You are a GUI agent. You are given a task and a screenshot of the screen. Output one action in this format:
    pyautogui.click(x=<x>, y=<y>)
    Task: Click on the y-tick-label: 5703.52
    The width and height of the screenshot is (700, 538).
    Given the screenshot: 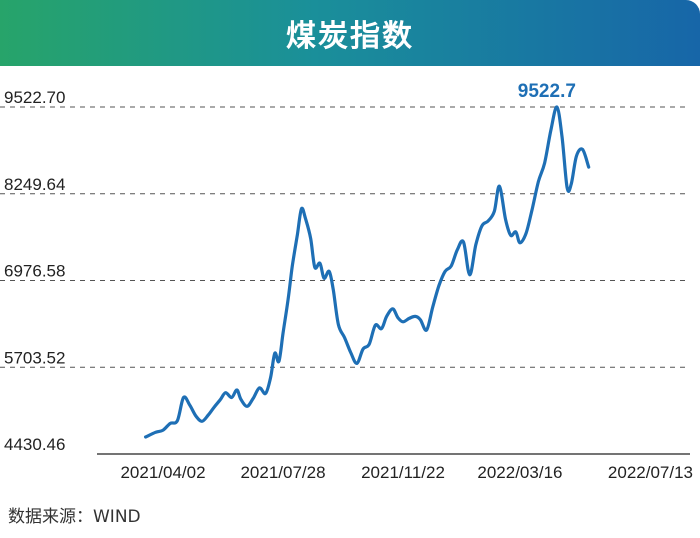 What is the action you would take?
    pyautogui.click(x=34, y=357)
    